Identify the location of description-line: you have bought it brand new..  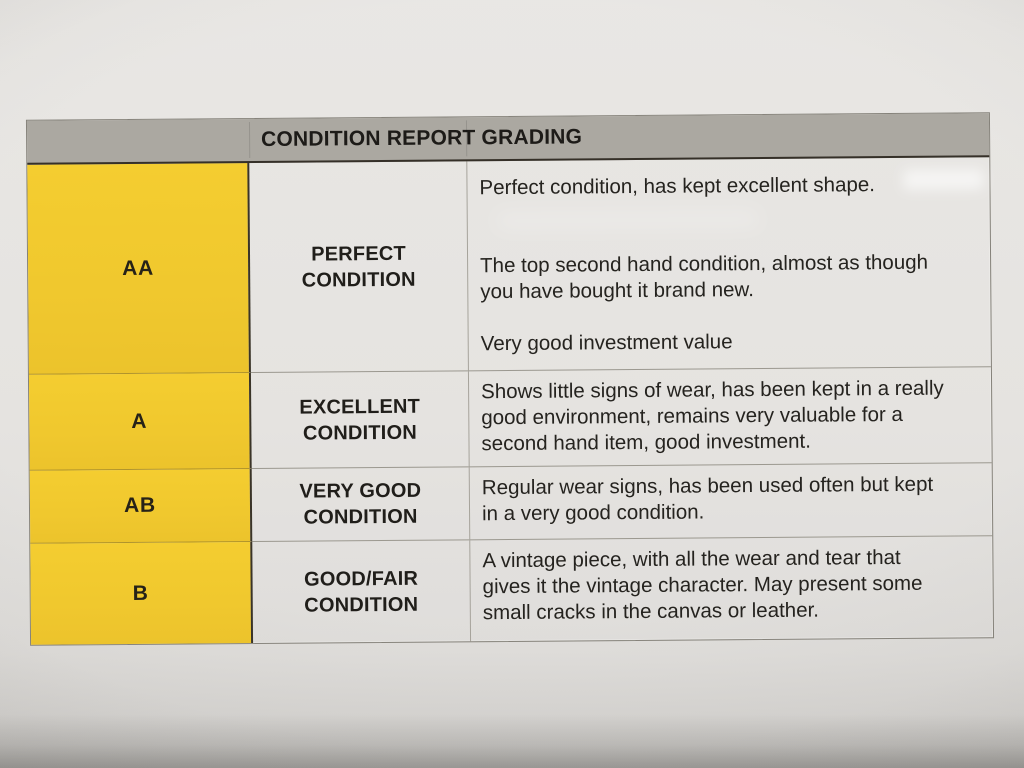
(617, 291).